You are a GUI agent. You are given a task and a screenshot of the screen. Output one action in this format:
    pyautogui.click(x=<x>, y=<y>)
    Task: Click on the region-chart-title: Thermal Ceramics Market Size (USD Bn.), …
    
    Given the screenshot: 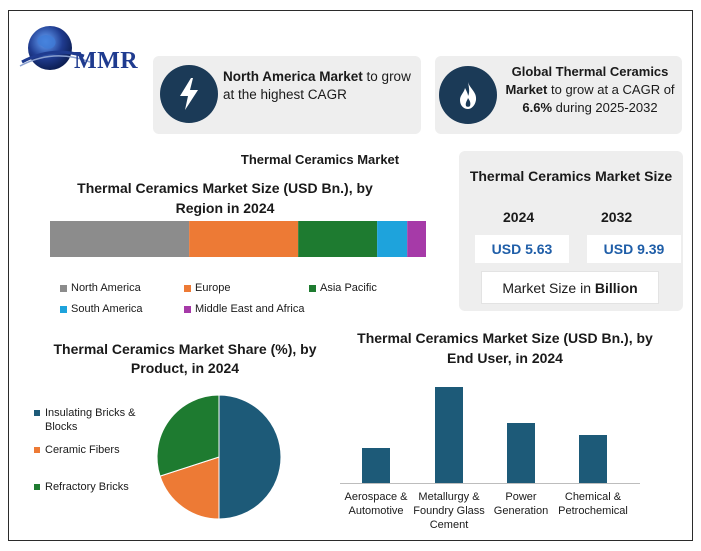 What is the action you would take?
    pyautogui.click(x=225, y=198)
    